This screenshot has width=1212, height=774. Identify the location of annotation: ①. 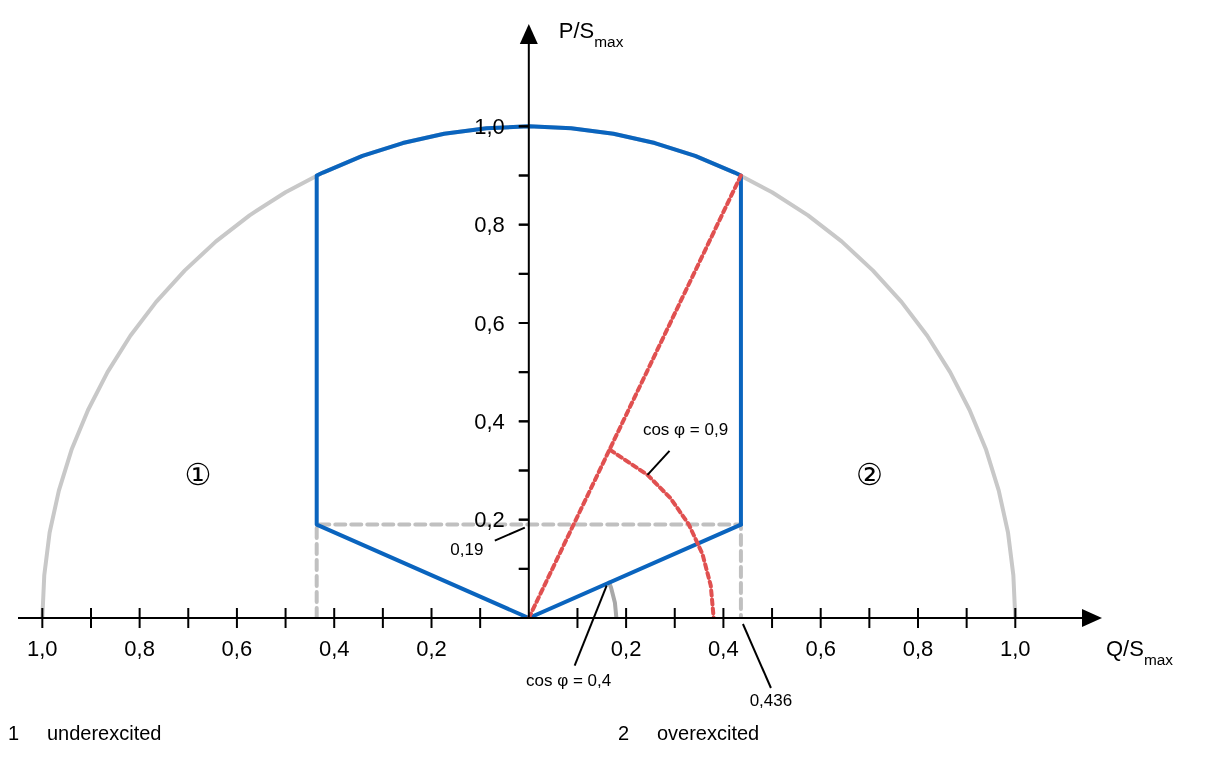
(198, 475).